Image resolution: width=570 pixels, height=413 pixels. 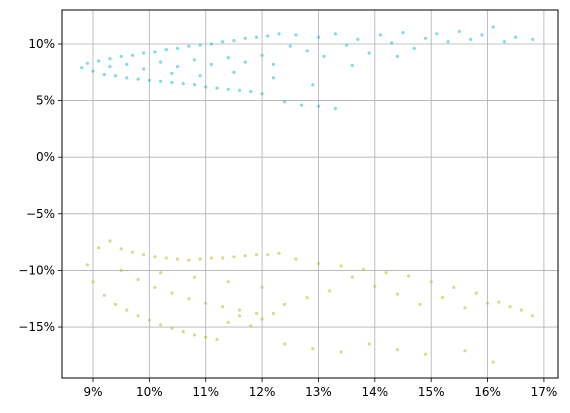 I want to click on y-axis-ticks: 10% 5% 0% −5% −10% −15%, so click(x=40, y=185).